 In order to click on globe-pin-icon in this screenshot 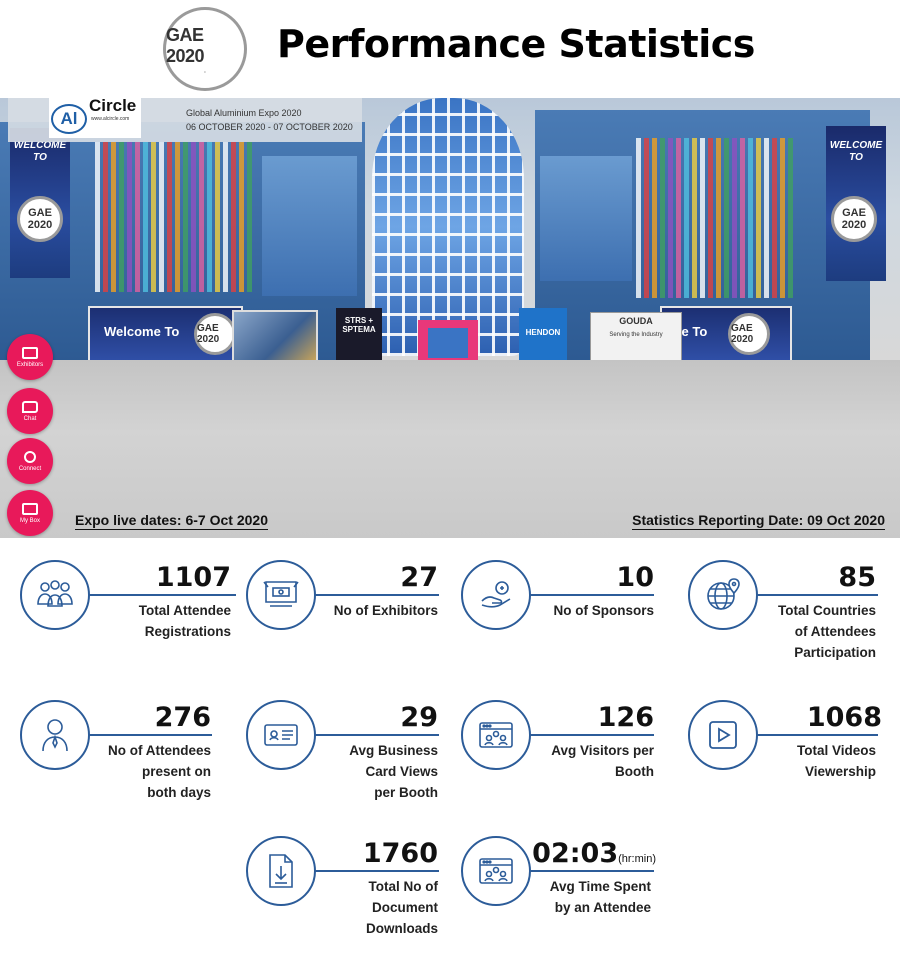, I will do `click(723, 595)`.